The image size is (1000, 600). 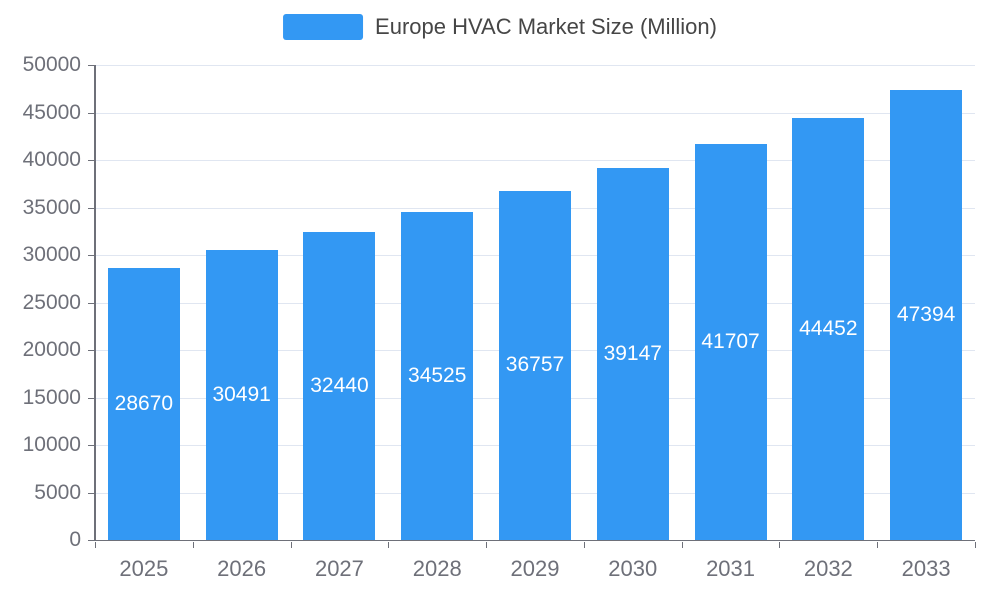 I want to click on bar-value-label: 30491, so click(x=241, y=395).